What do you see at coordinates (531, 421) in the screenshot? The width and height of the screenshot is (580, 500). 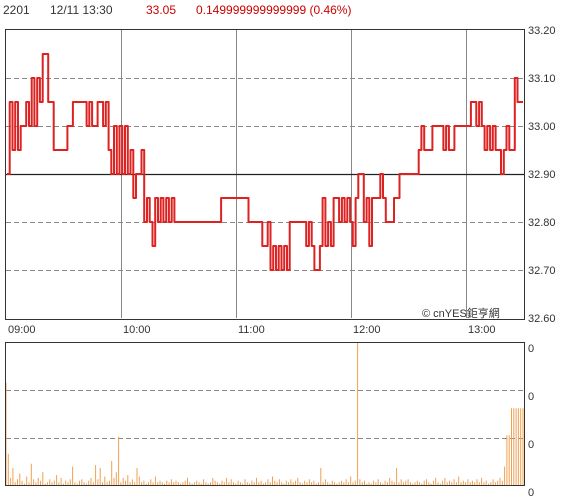 I see `volume-y-axis-labels: 0 0 0 0` at bounding box center [531, 421].